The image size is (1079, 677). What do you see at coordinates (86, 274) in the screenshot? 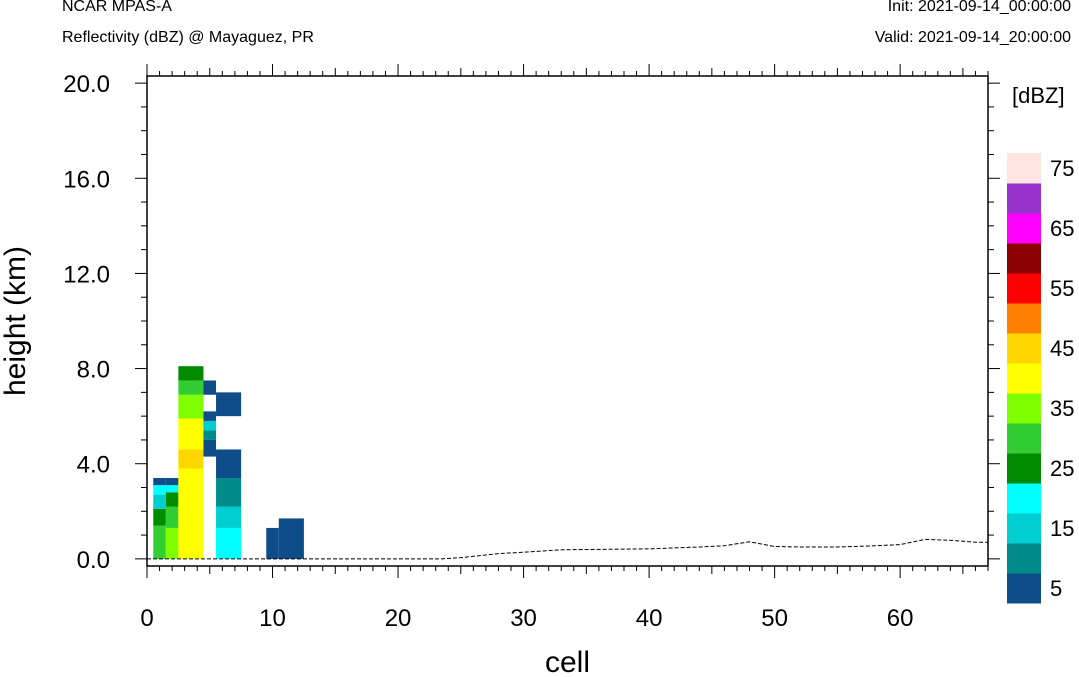
I see `y-tick-label: 12.0` at bounding box center [86, 274].